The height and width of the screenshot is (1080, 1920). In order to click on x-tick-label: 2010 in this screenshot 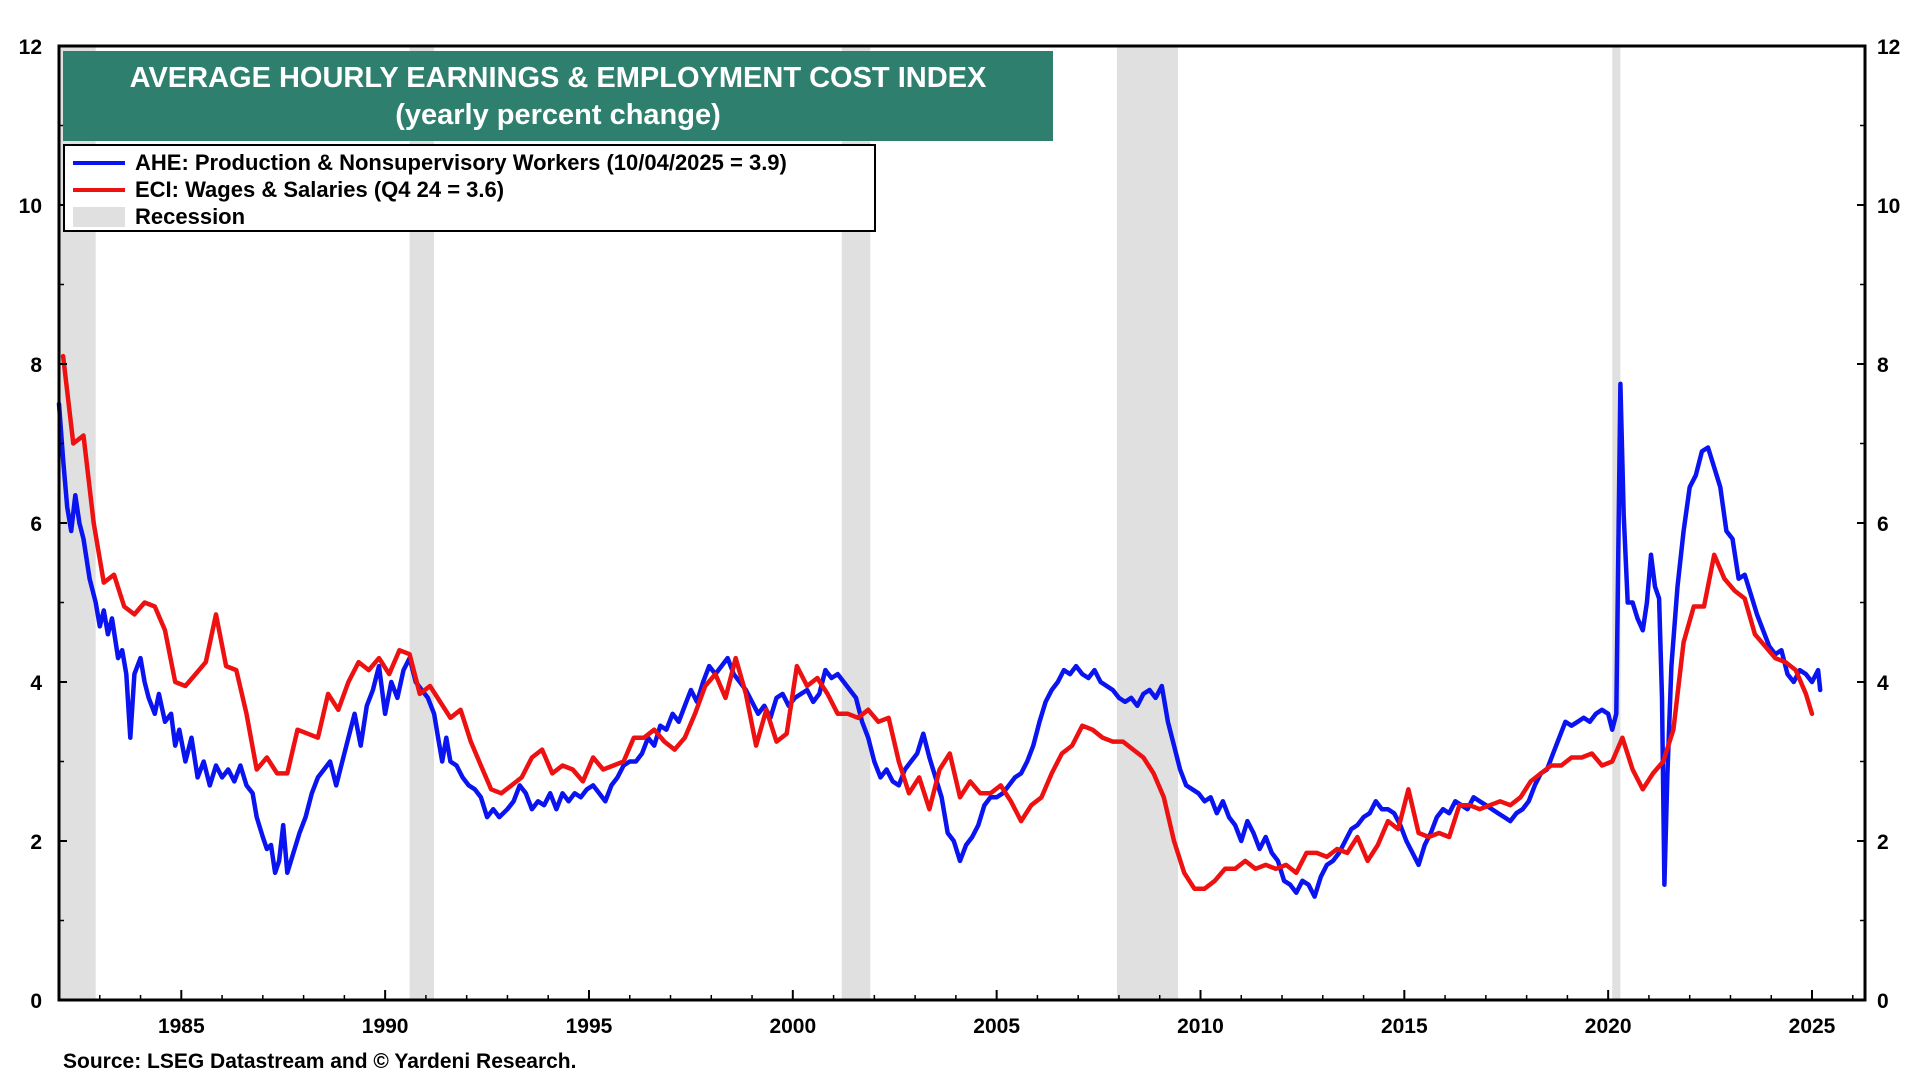, I will do `click(1200, 1026)`.